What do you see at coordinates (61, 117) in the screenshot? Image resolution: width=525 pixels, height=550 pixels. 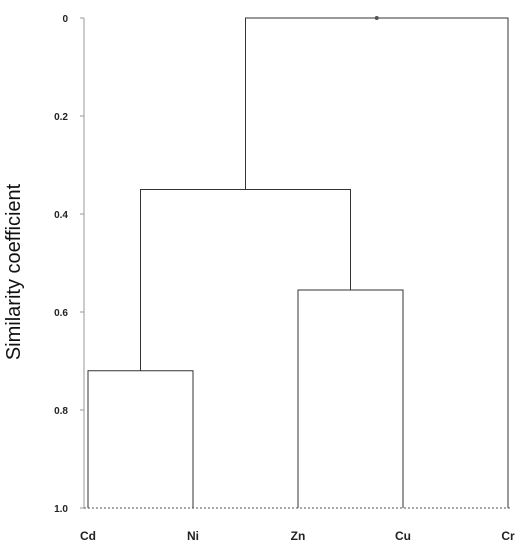 I see `y-tick-label: 0.2` at bounding box center [61, 117].